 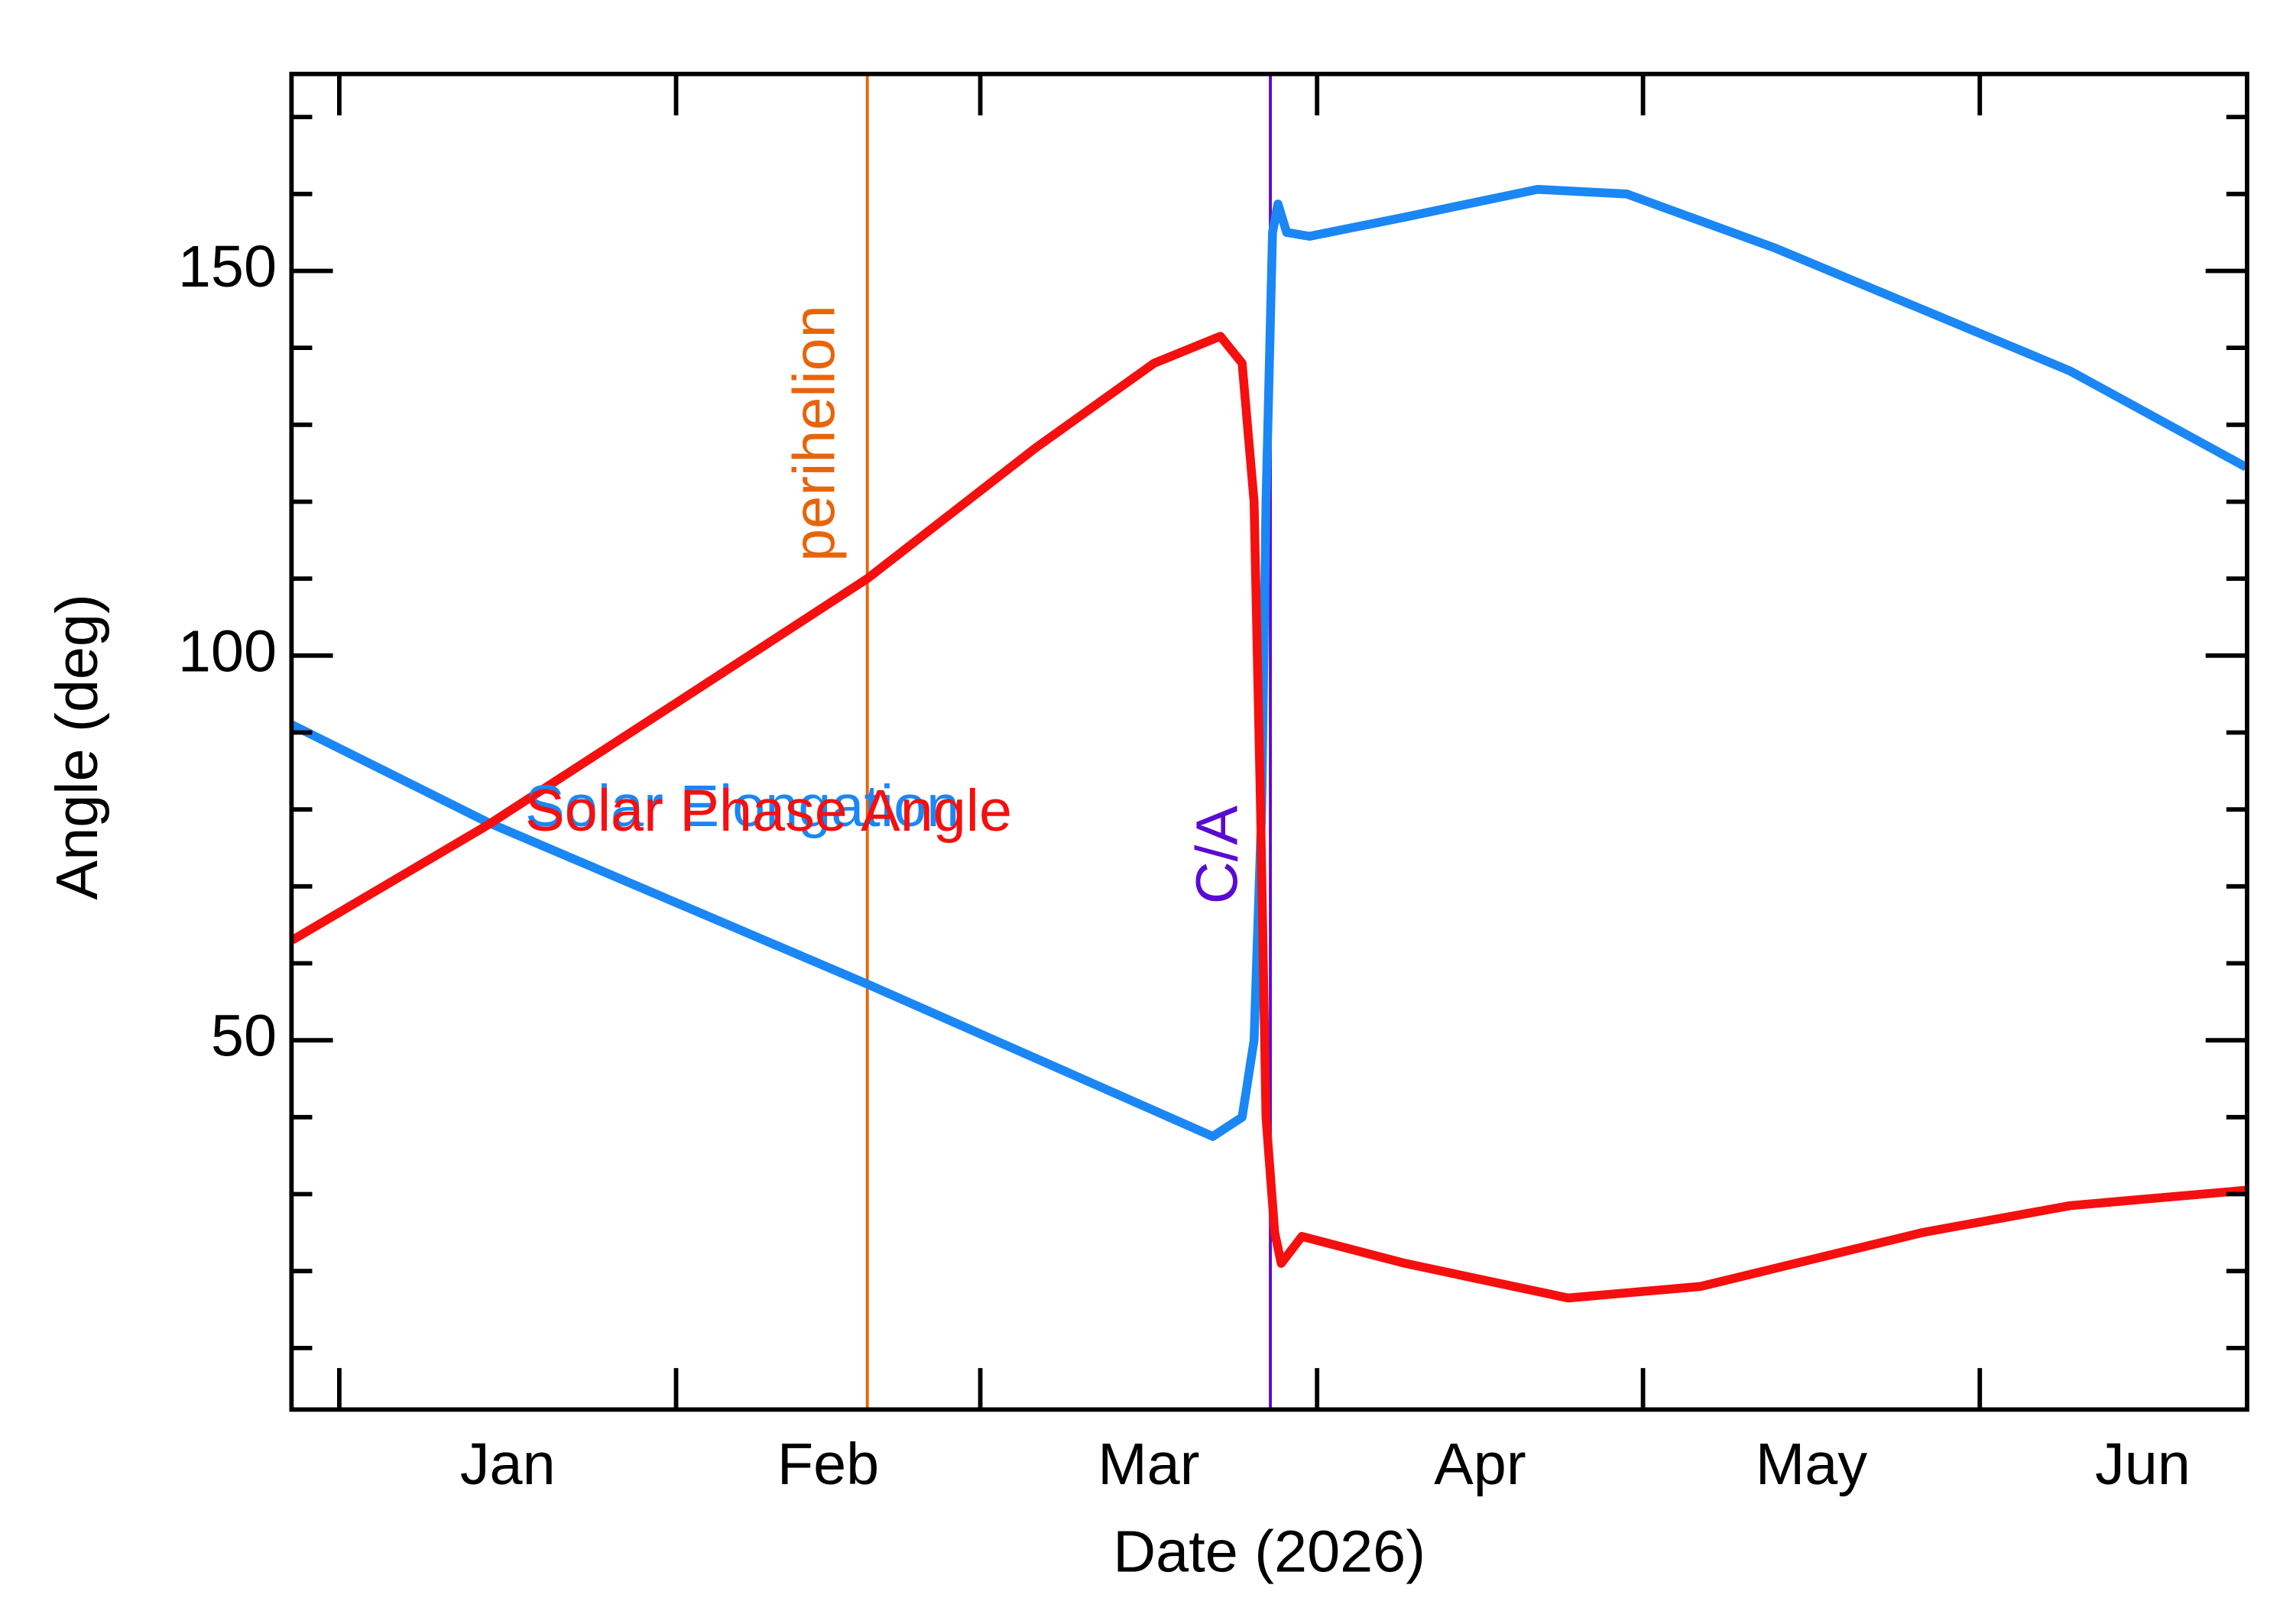 I want to click on x-axis-label: Date (2026), so click(x=1269, y=1551).